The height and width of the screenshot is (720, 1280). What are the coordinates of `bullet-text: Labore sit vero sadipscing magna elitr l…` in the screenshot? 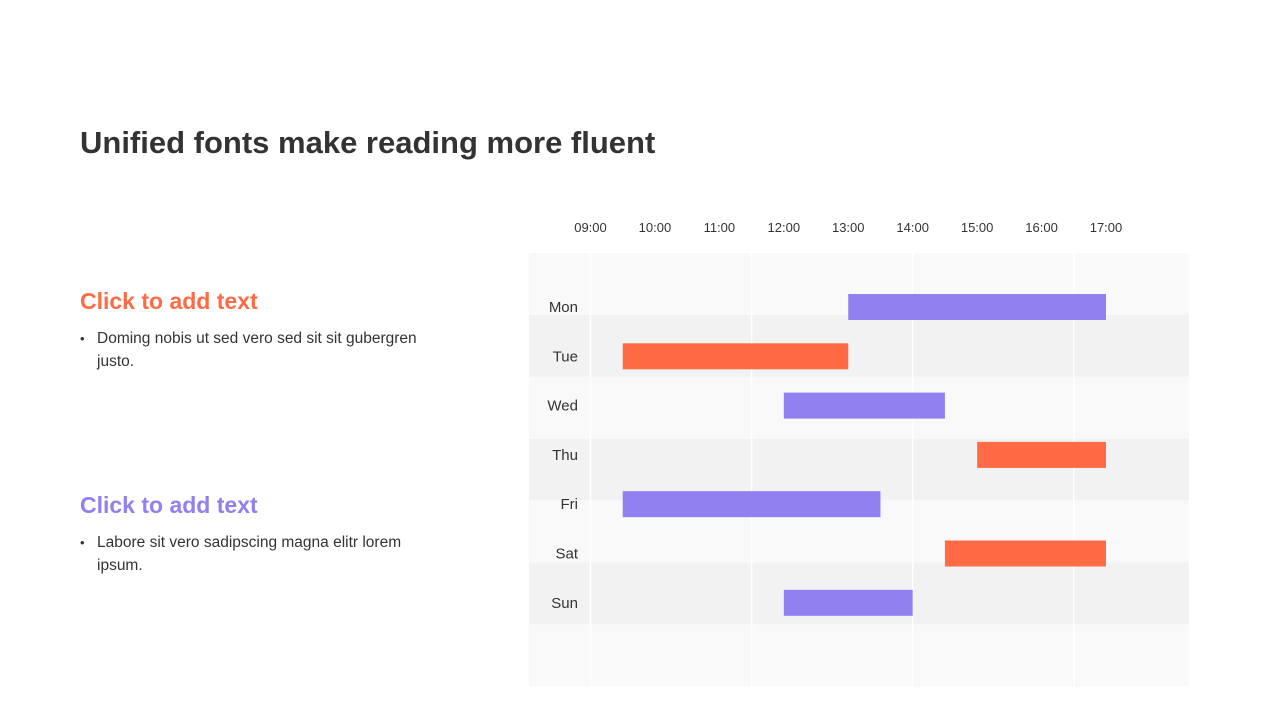 It's located at (249, 554).